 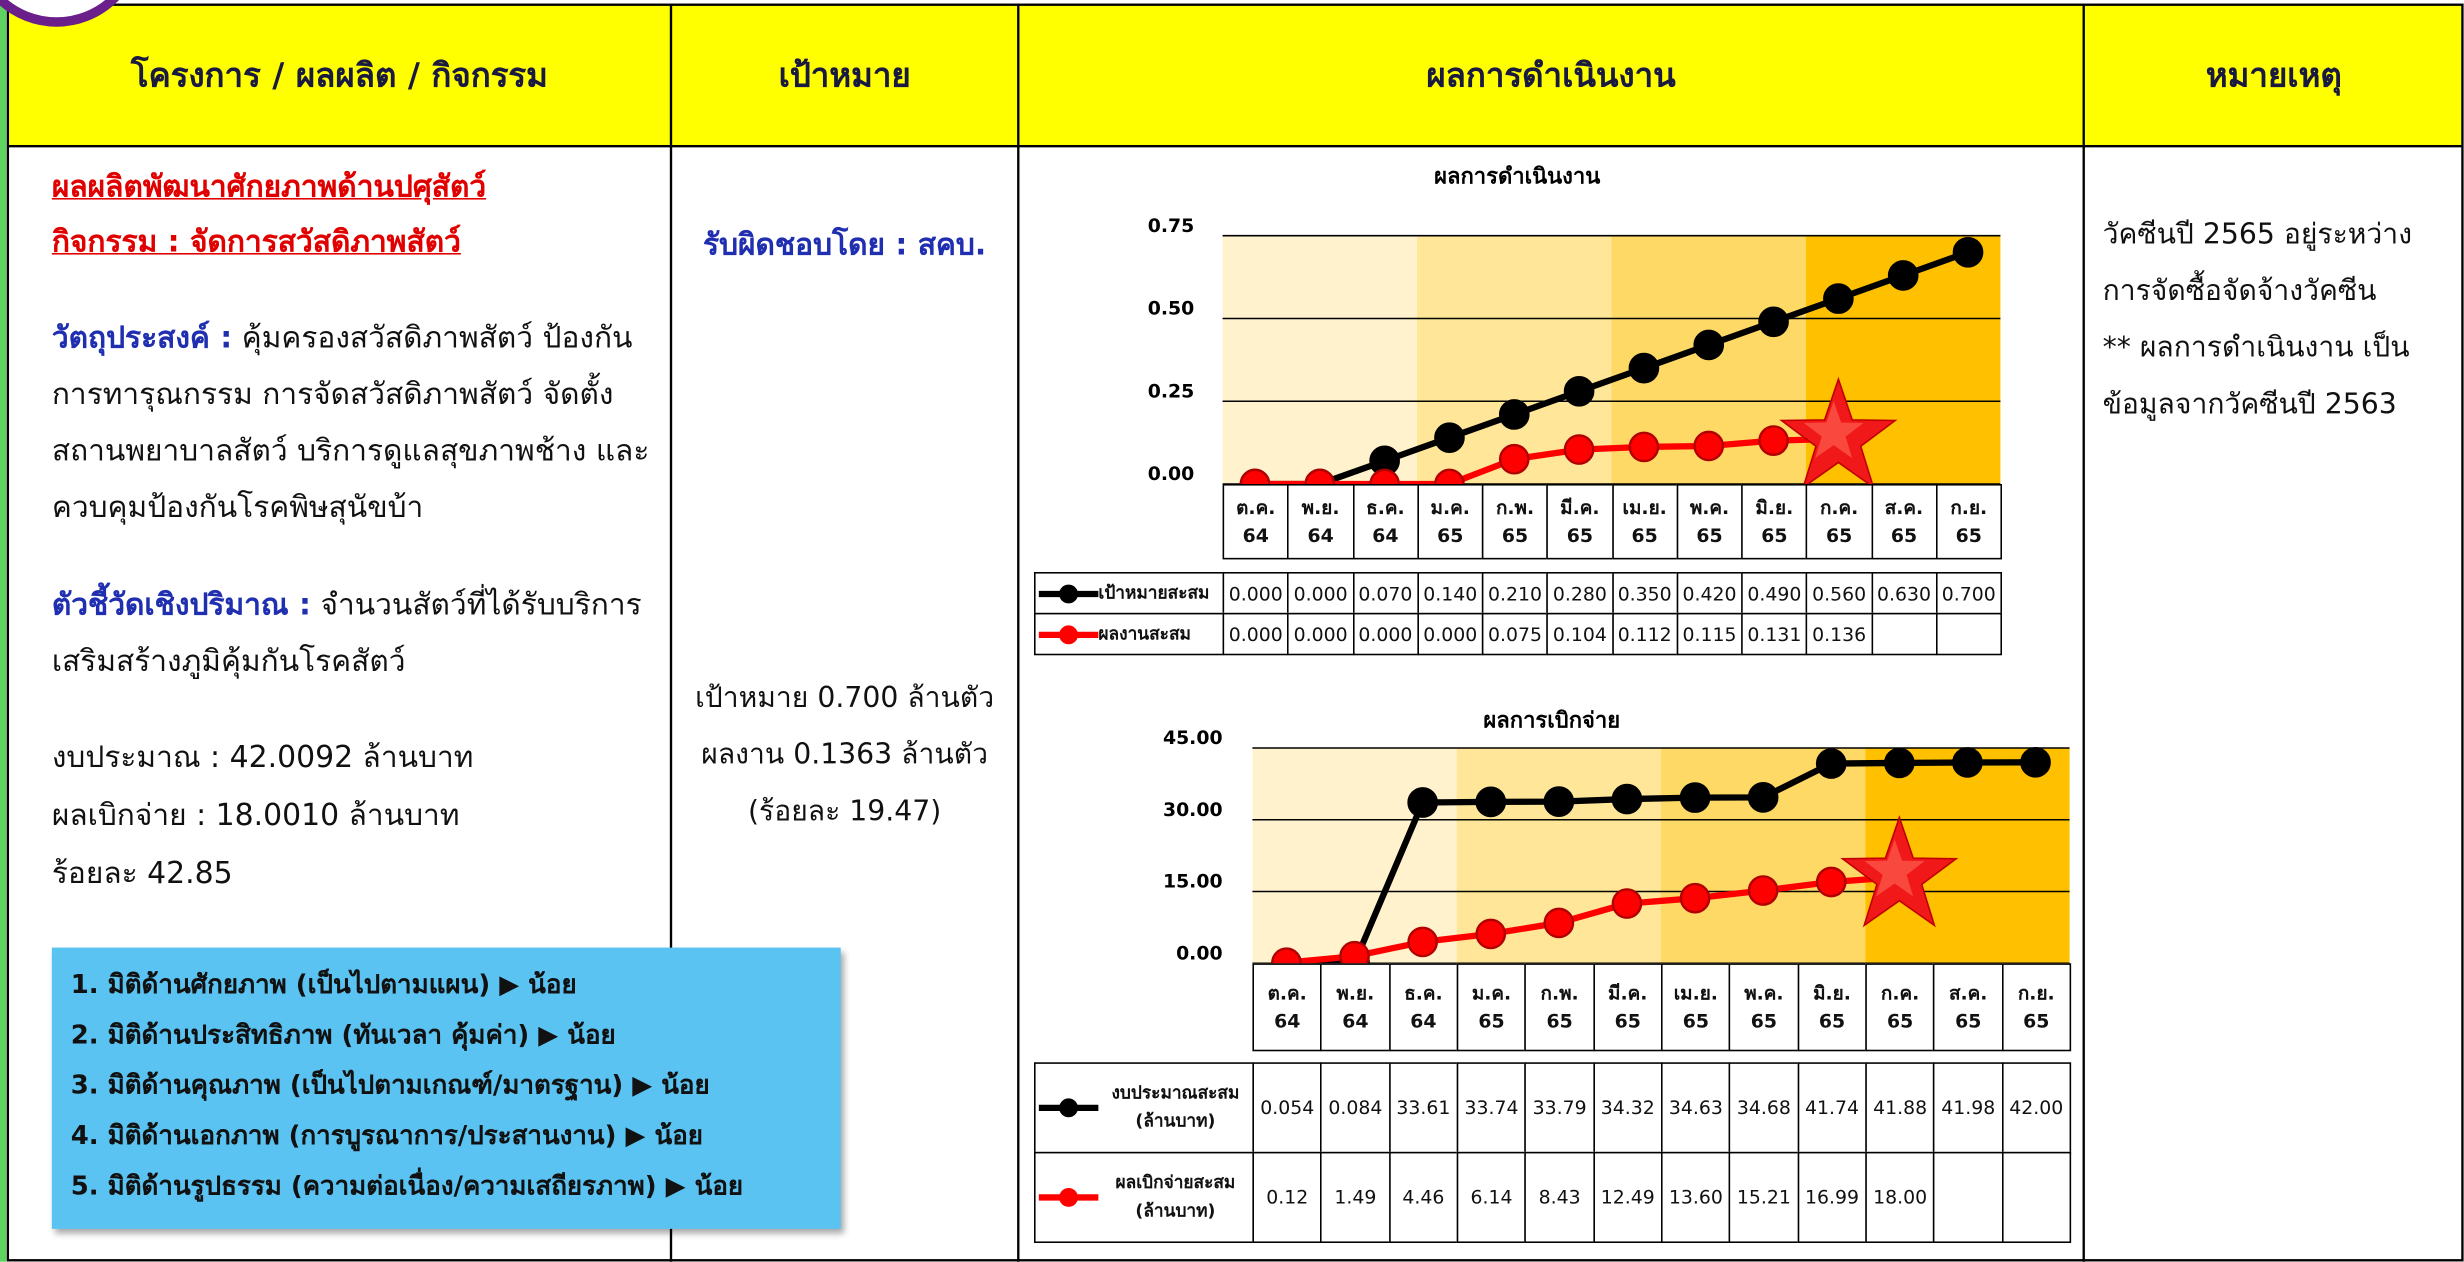 What do you see at coordinates (323, 984) in the screenshot?
I see `dimension-item: 1. มิติด้านศักยภาพ (เป็นไปตามแผน) ▶ น้อย` at bounding box center [323, 984].